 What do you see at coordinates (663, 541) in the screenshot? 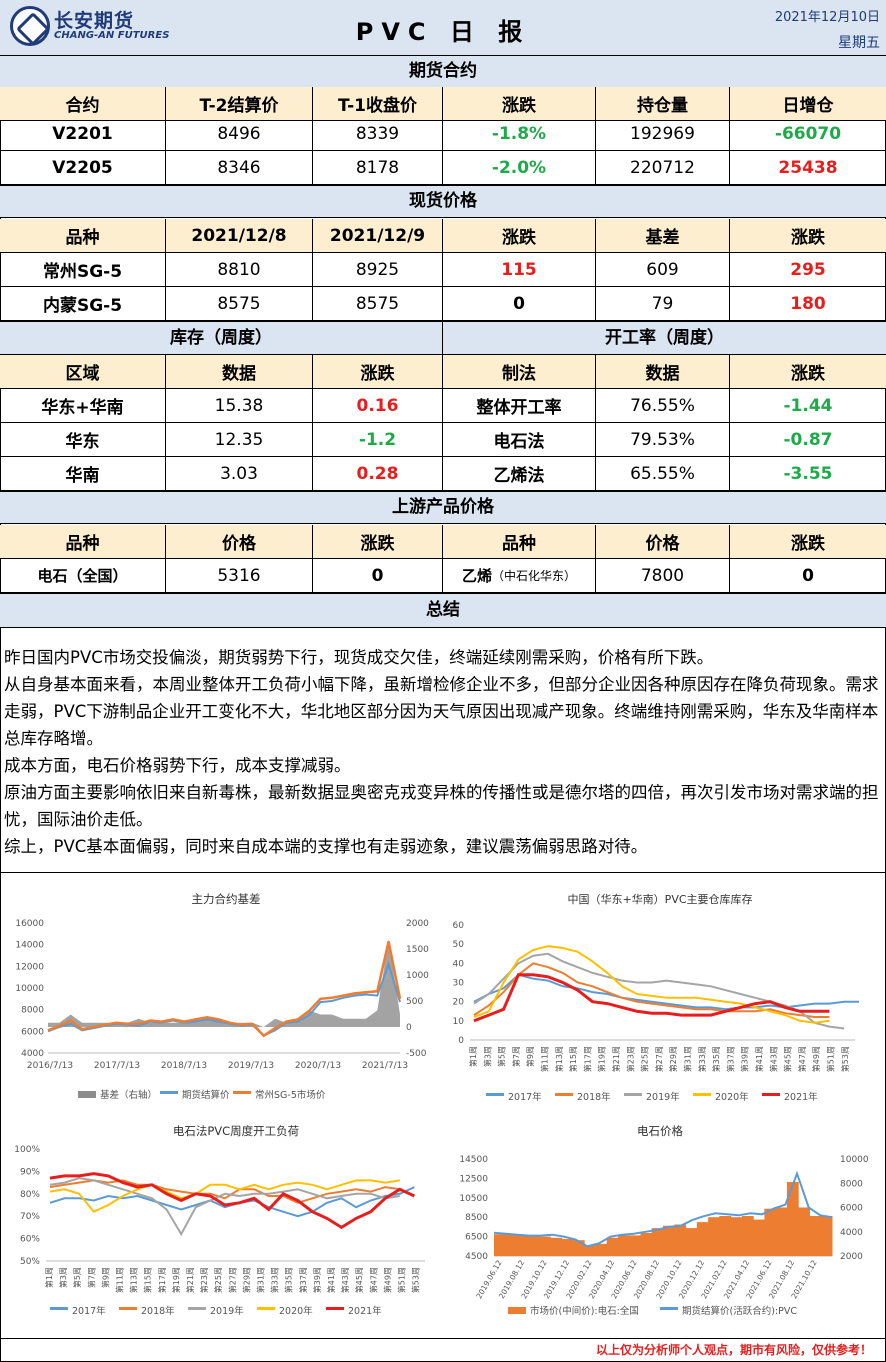
I see `cell: 价格` at bounding box center [663, 541].